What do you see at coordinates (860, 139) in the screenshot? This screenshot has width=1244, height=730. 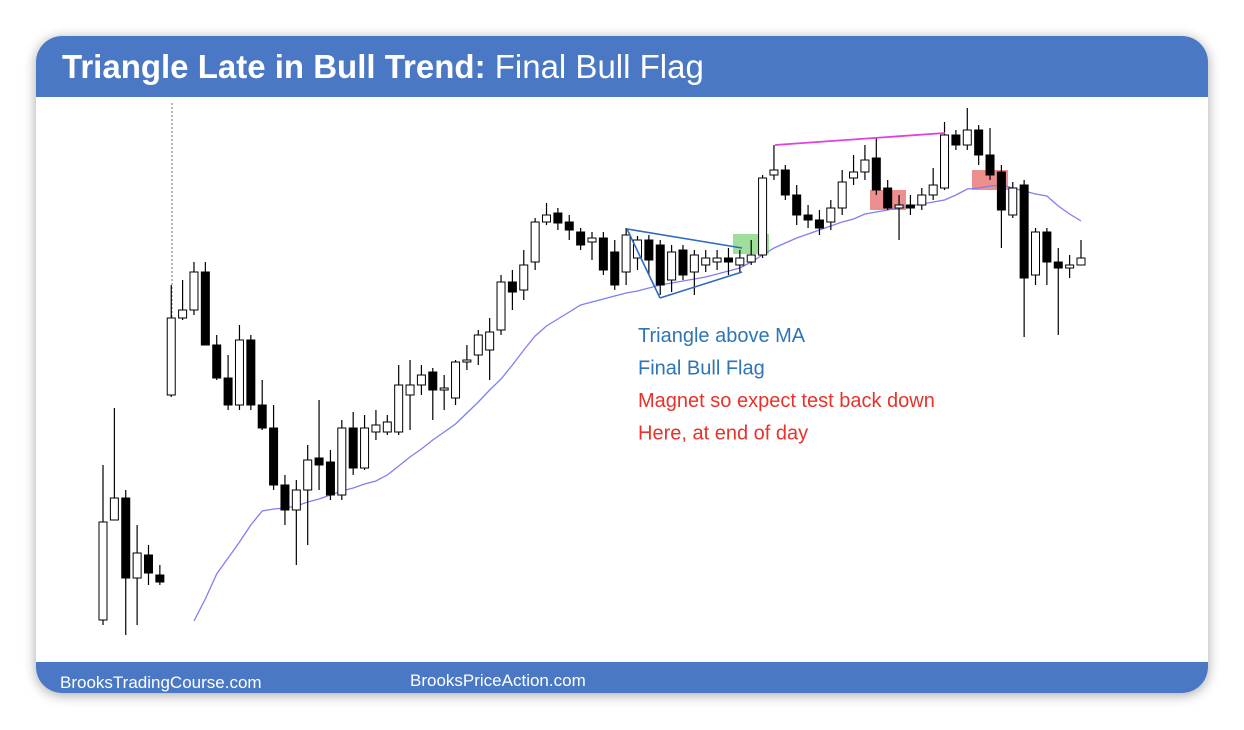 I see `resistance-line` at bounding box center [860, 139].